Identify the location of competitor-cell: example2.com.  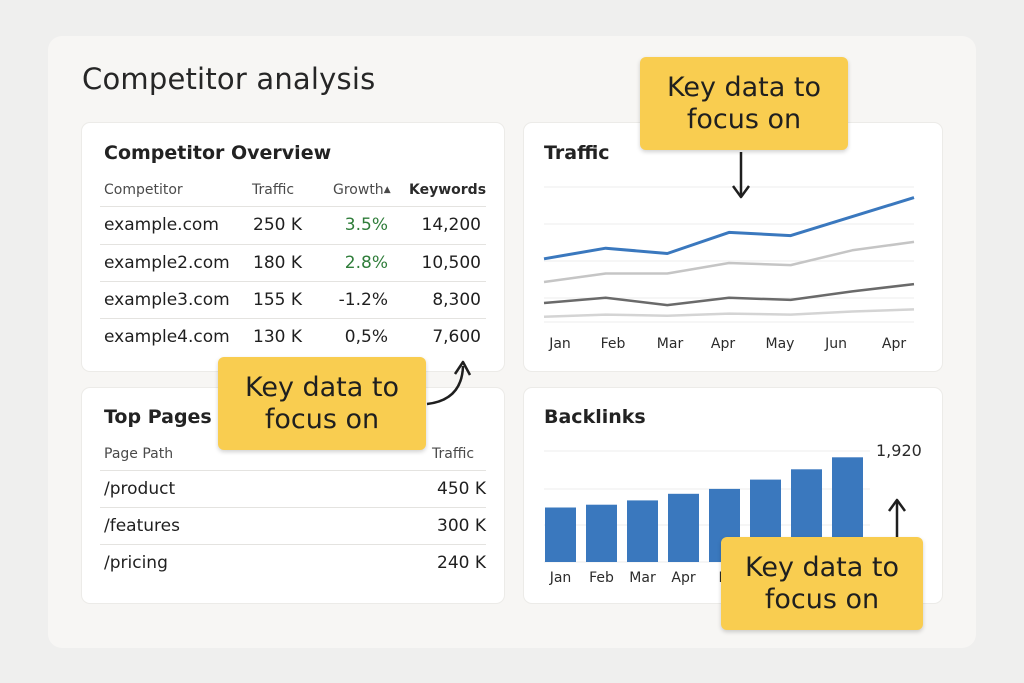
(167, 263).